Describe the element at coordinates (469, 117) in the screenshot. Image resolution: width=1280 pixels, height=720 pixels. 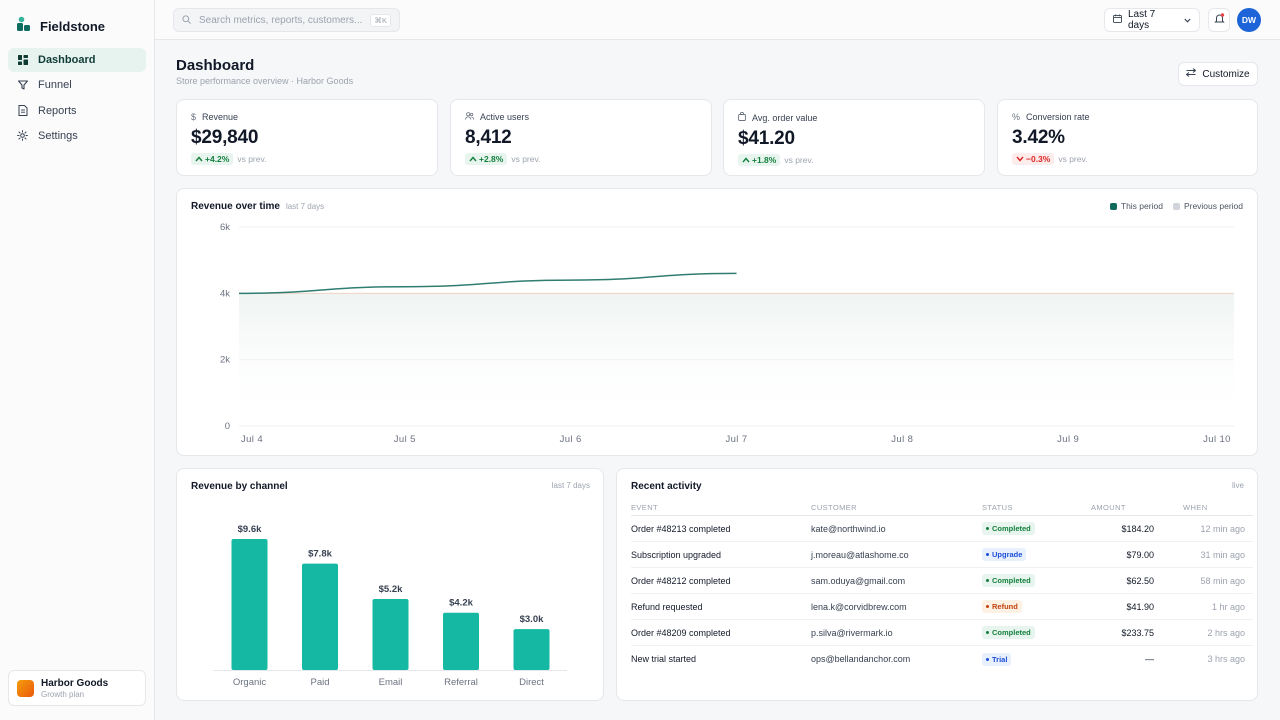
I see `users-icon` at that location.